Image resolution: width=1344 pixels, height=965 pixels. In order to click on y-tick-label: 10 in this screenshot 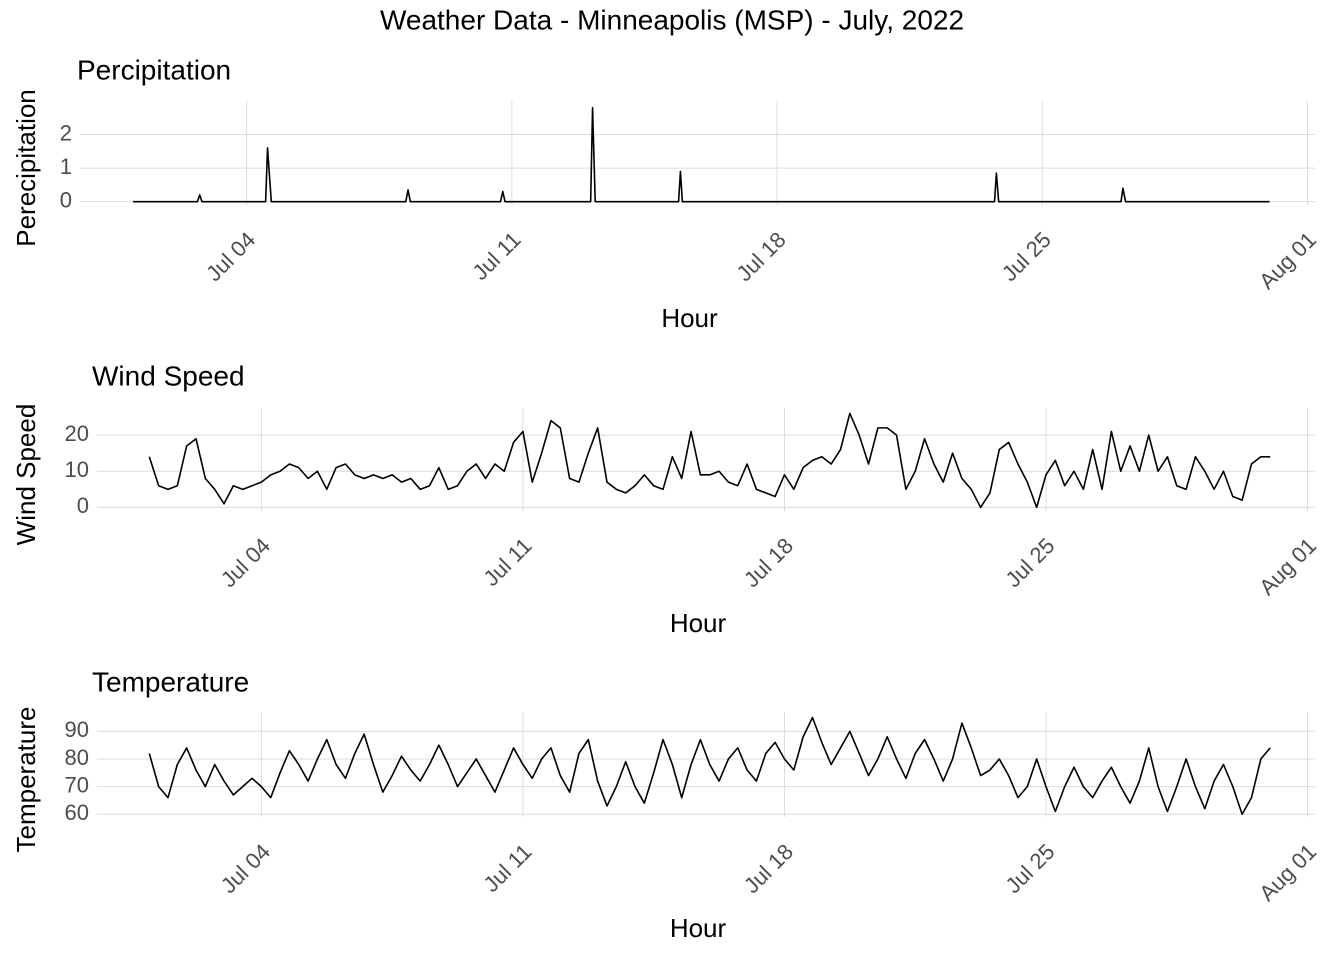, I will do `click(77, 469)`.